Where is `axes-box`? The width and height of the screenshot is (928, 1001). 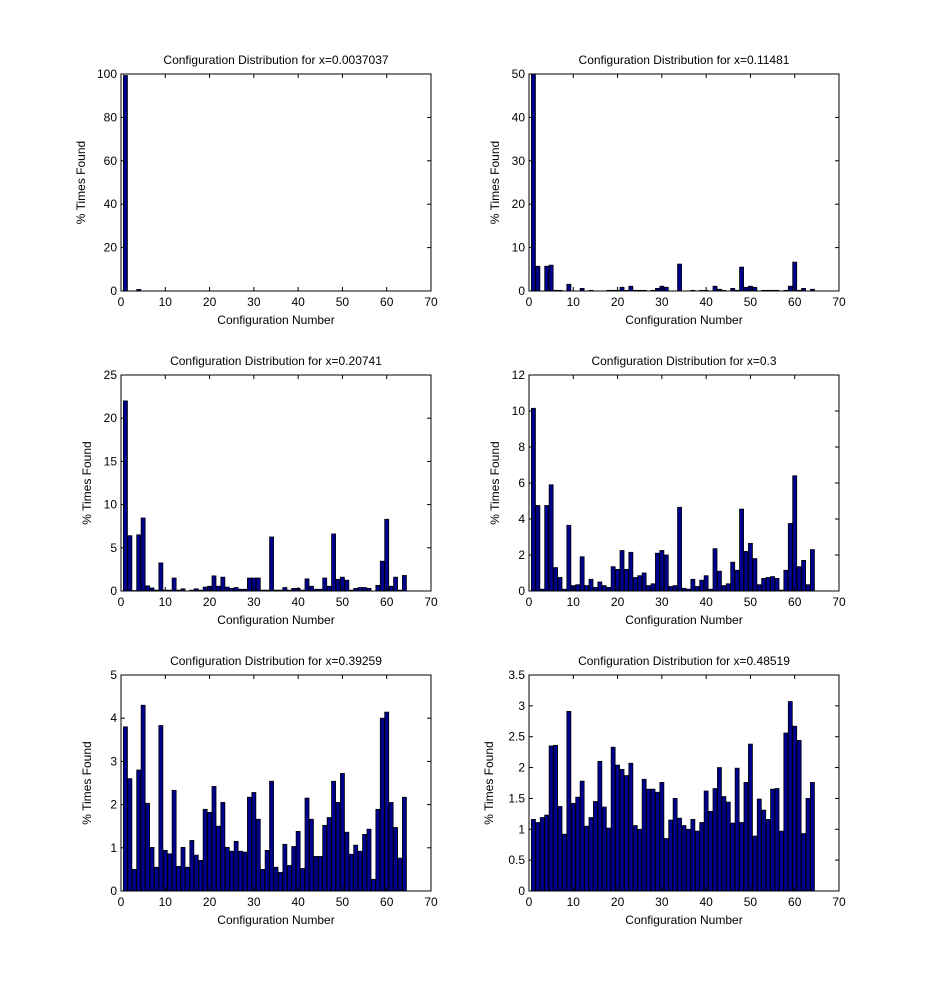 axes-box is located at coordinates (276, 483).